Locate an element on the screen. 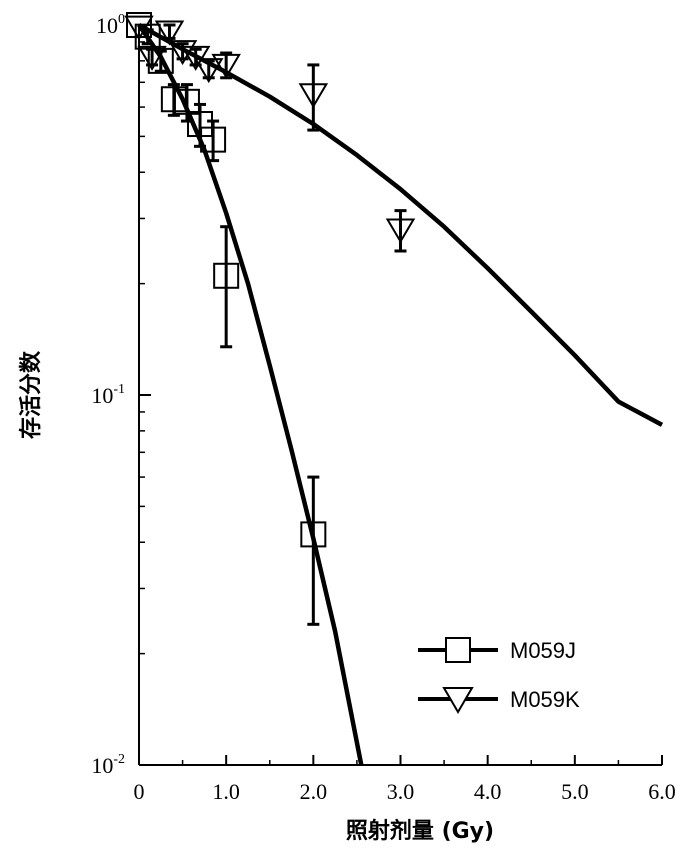 The width and height of the screenshot is (700, 860). y-ticks: 10⁰ 10⁻¹ 10⁻² is located at coordinates (121, 395).